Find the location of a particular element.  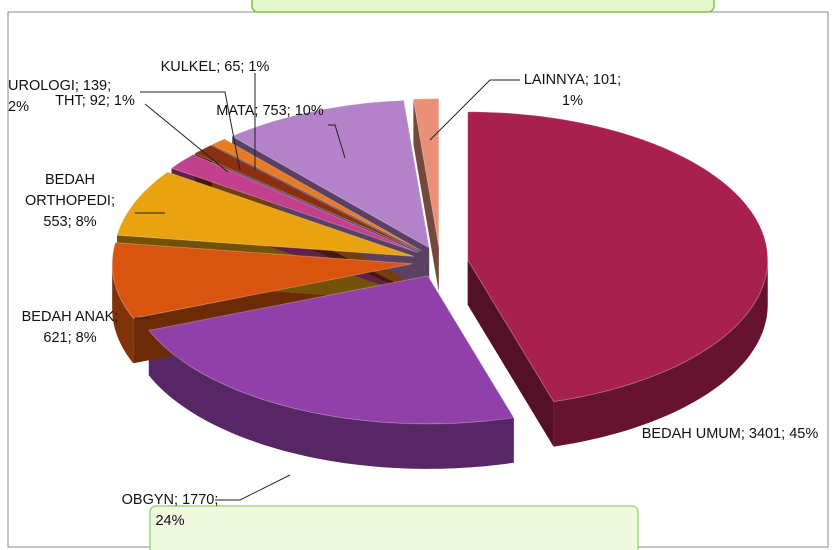

data-label: LAINNYA; 101; 1% is located at coordinates (572, 90).